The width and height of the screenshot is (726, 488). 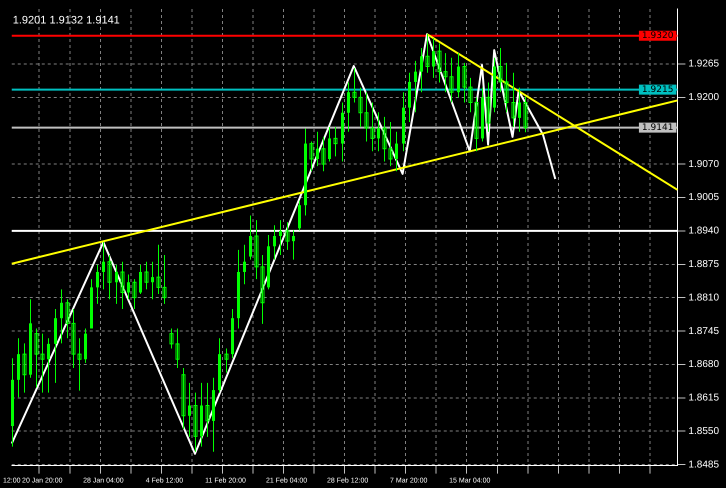 What do you see at coordinates (658, 127) in the screenshot?
I see `ref-line-label: 1.9141` at bounding box center [658, 127].